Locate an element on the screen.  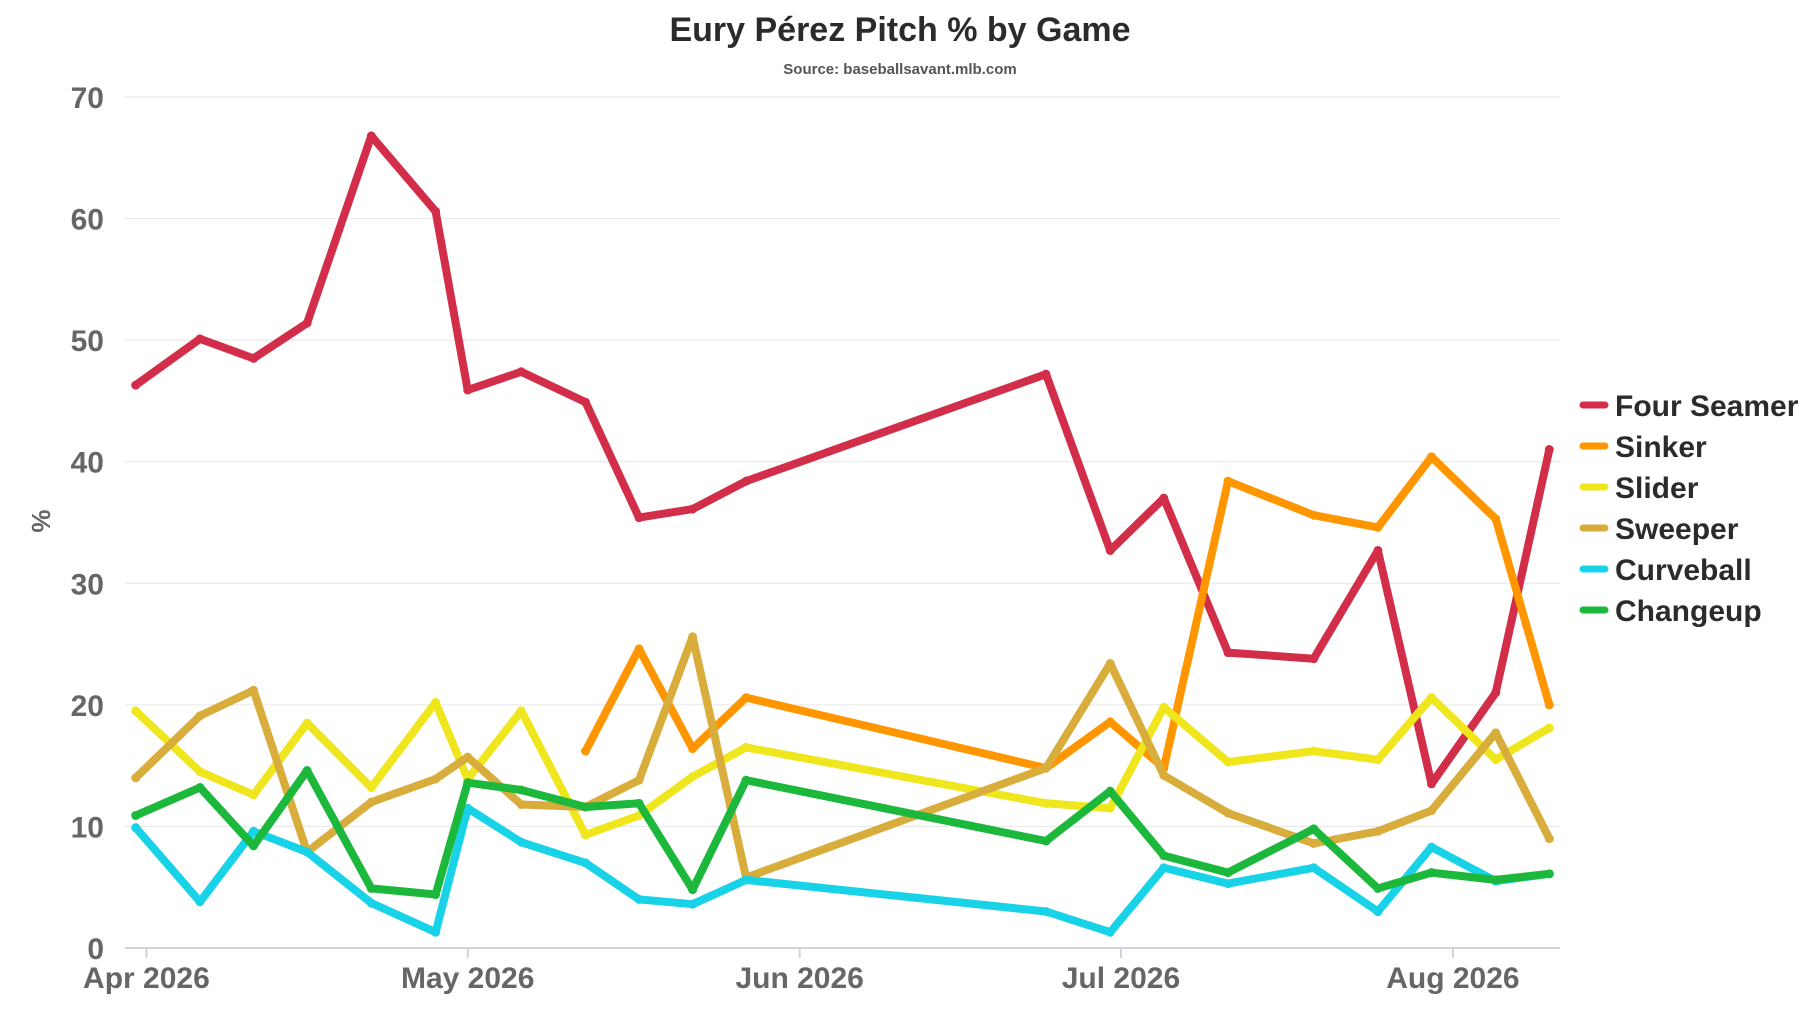
series-slider is located at coordinates (842, 766).